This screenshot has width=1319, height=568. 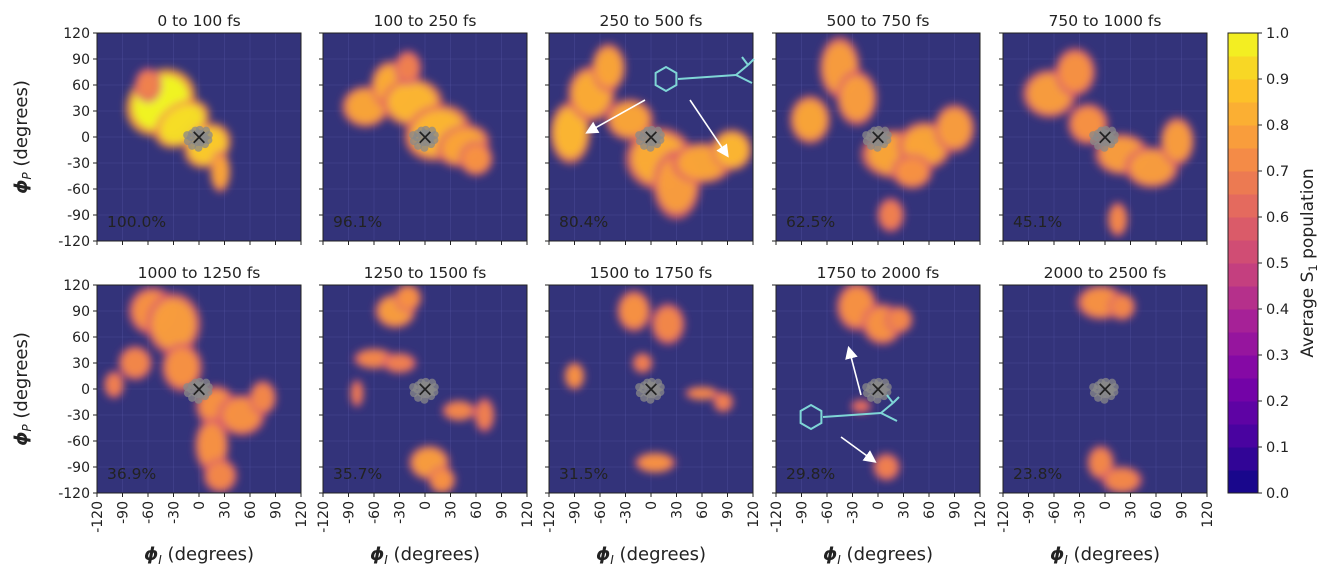 What do you see at coordinates (803, 512) in the screenshot?
I see `x-tick-label: -90` at bounding box center [803, 512].